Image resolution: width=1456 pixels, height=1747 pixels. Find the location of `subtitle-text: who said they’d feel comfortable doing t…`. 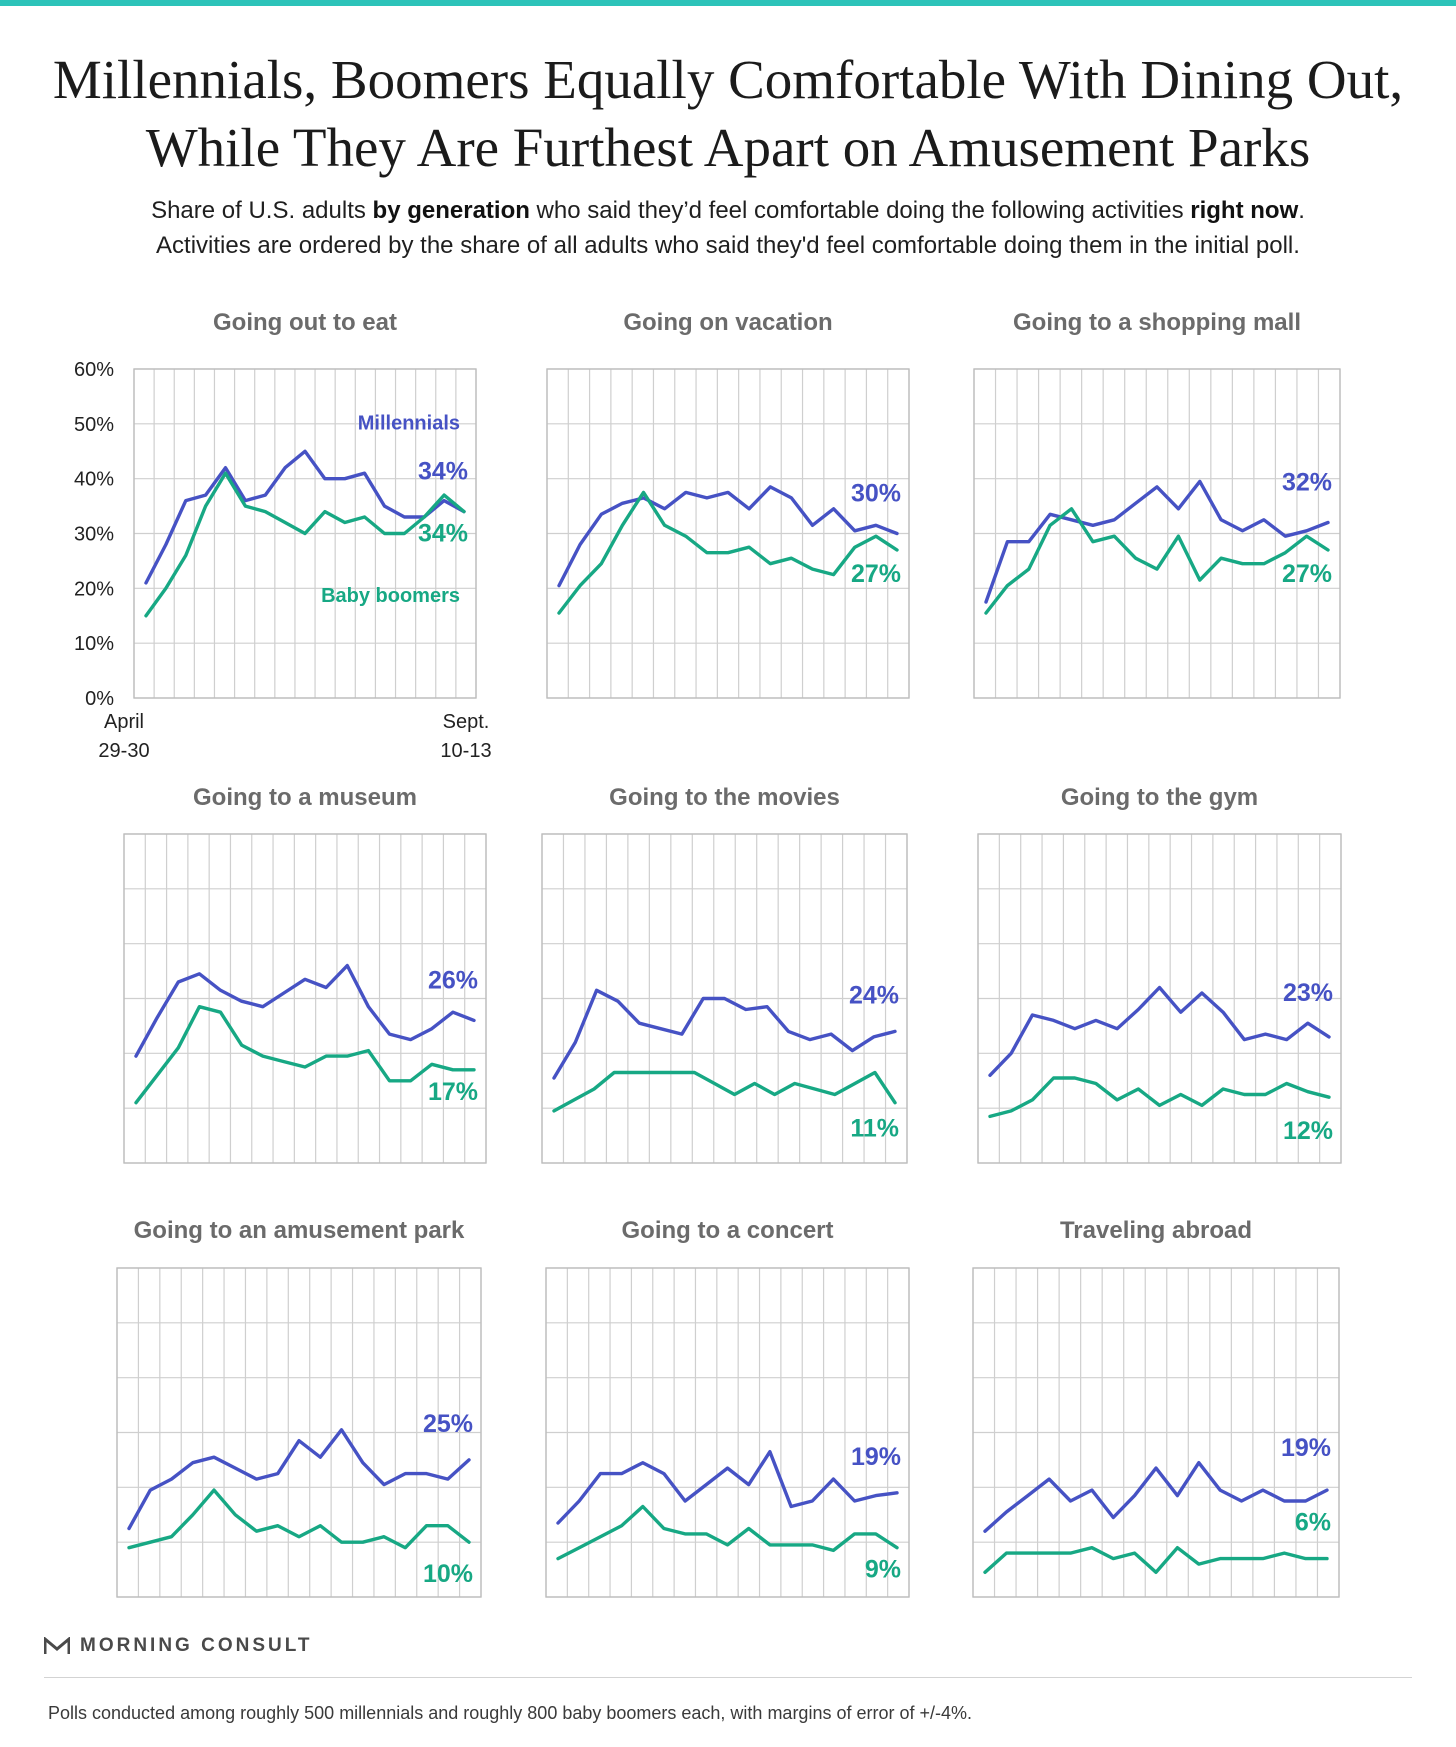

subtitle-text: who said they’d feel comfortable doing t… is located at coordinates (860, 210).